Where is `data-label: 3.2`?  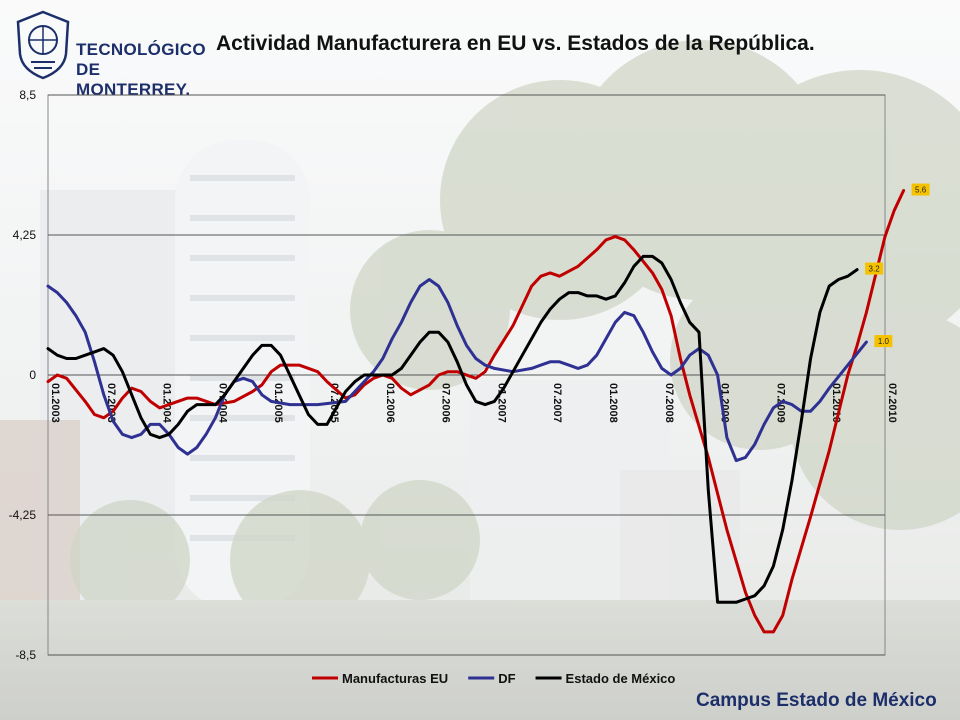
data-label: 3.2 is located at coordinates (875, 269).